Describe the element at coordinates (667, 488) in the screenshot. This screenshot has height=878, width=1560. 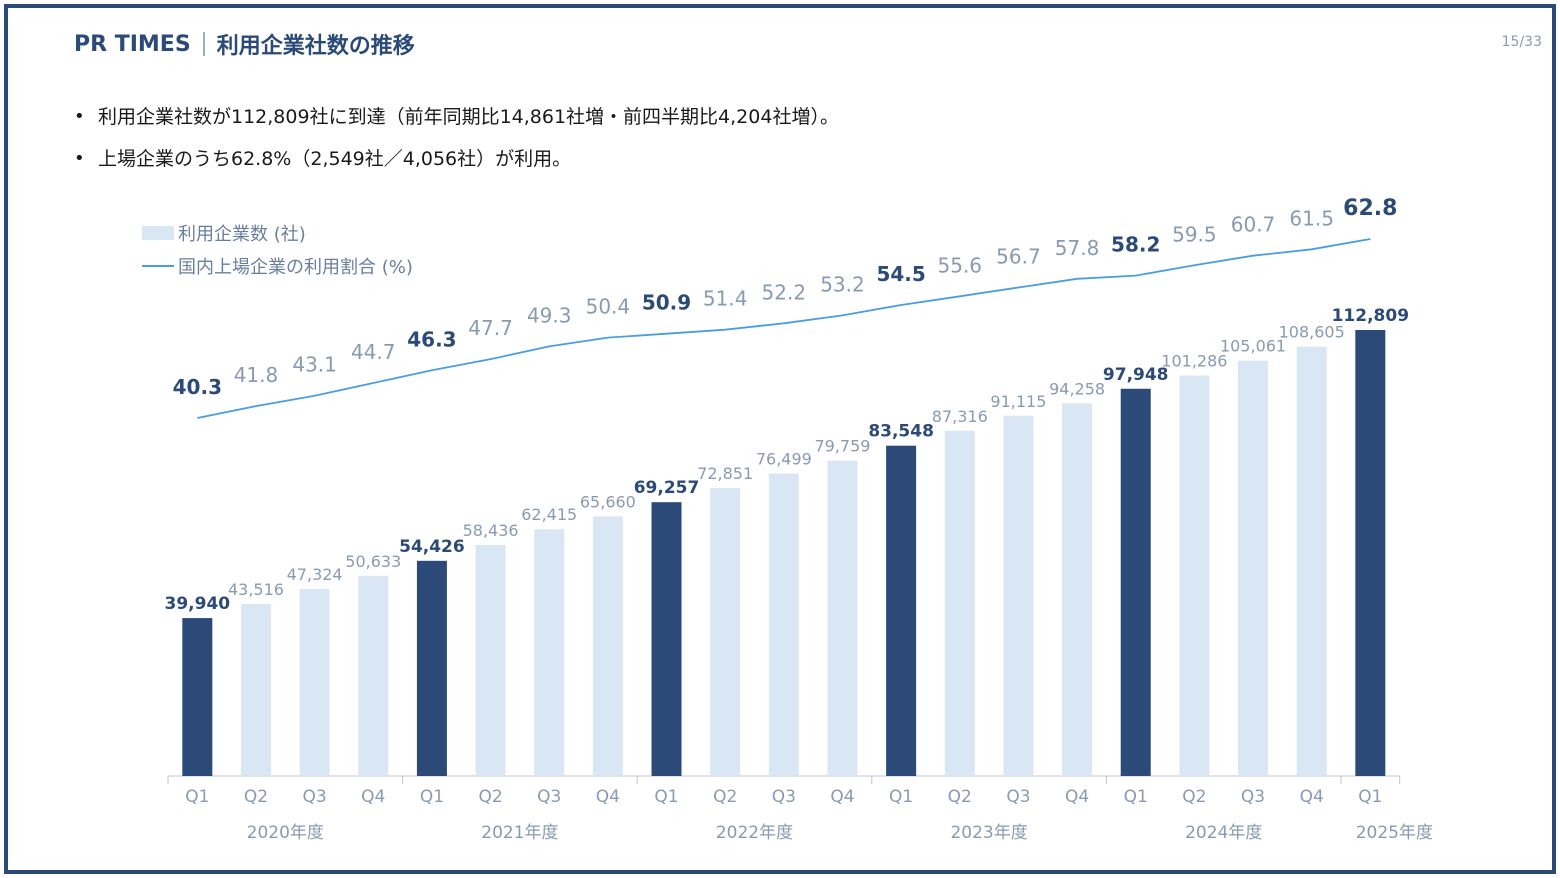
I see `bar-value-label: 69,257` at that location.